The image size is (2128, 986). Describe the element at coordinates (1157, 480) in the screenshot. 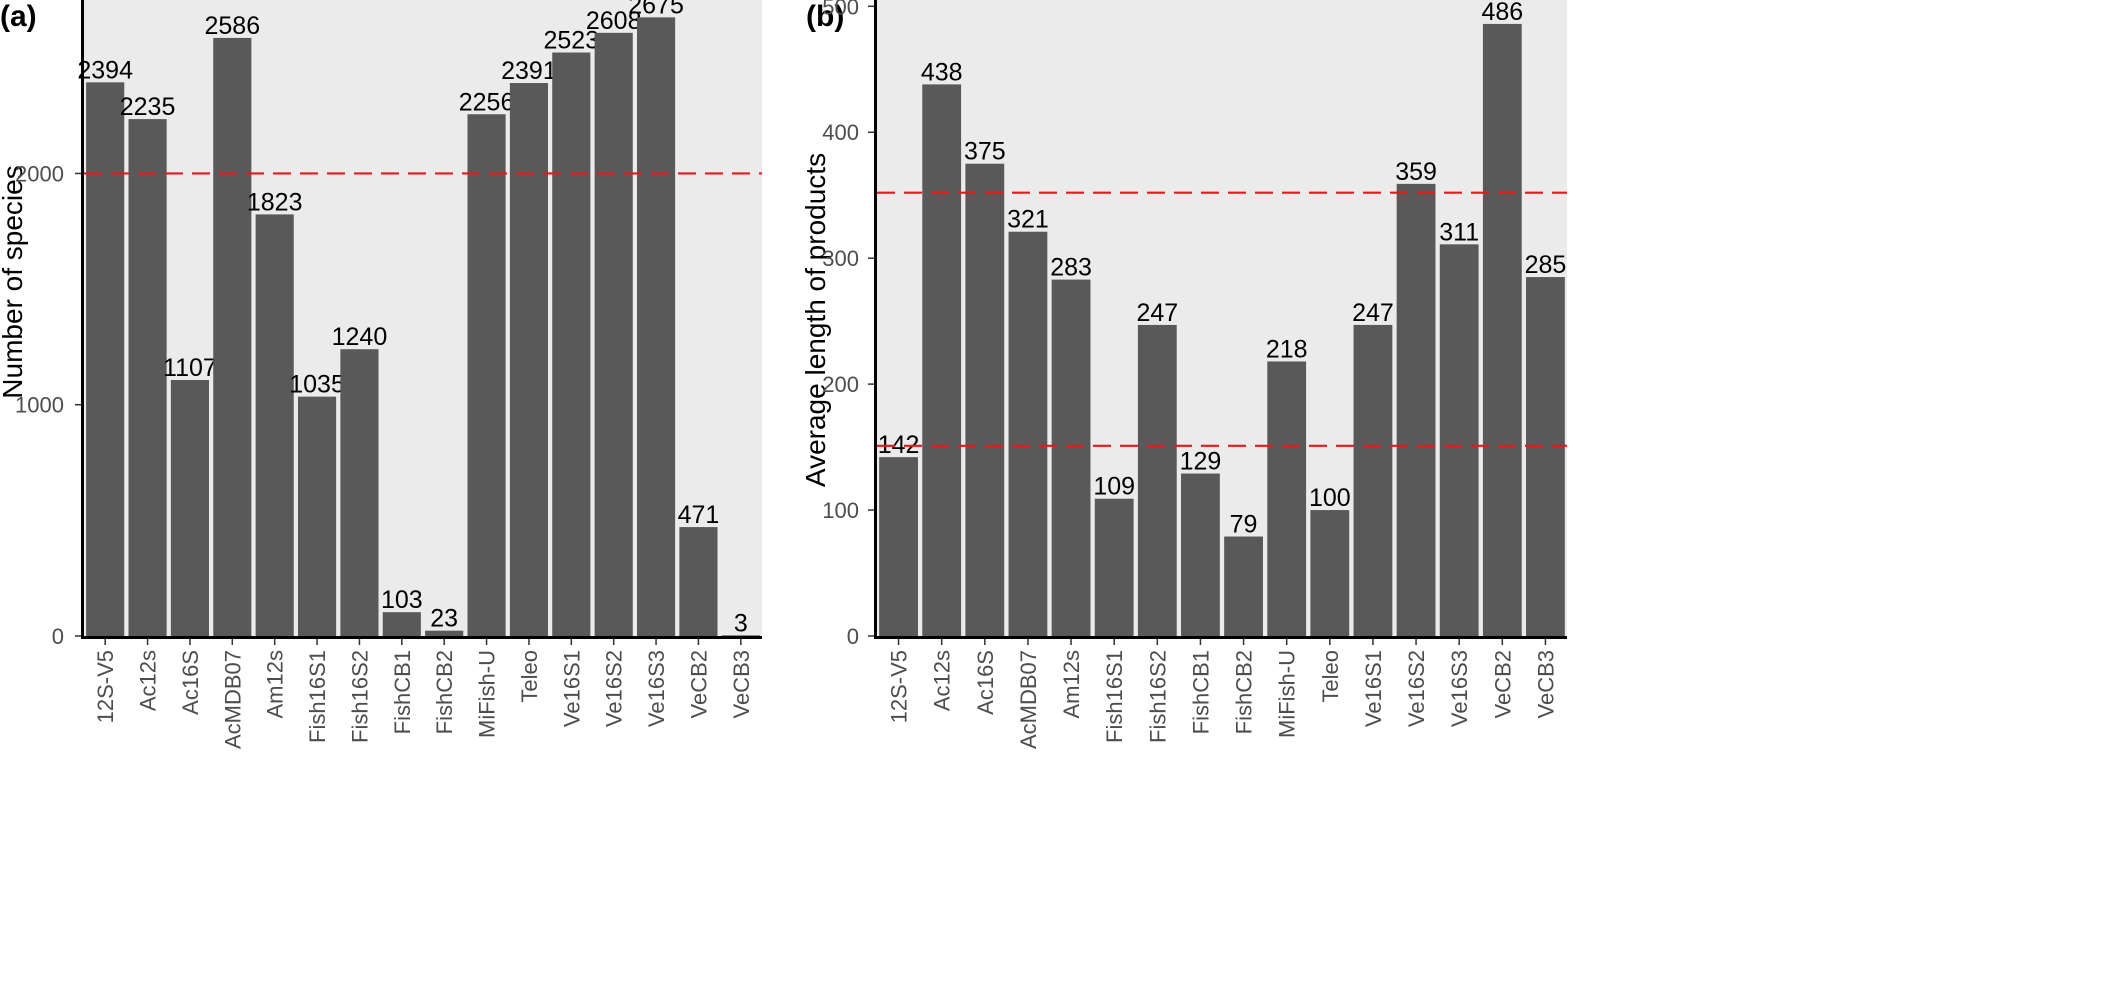

I see `bar-b-fish16s2` at that location.